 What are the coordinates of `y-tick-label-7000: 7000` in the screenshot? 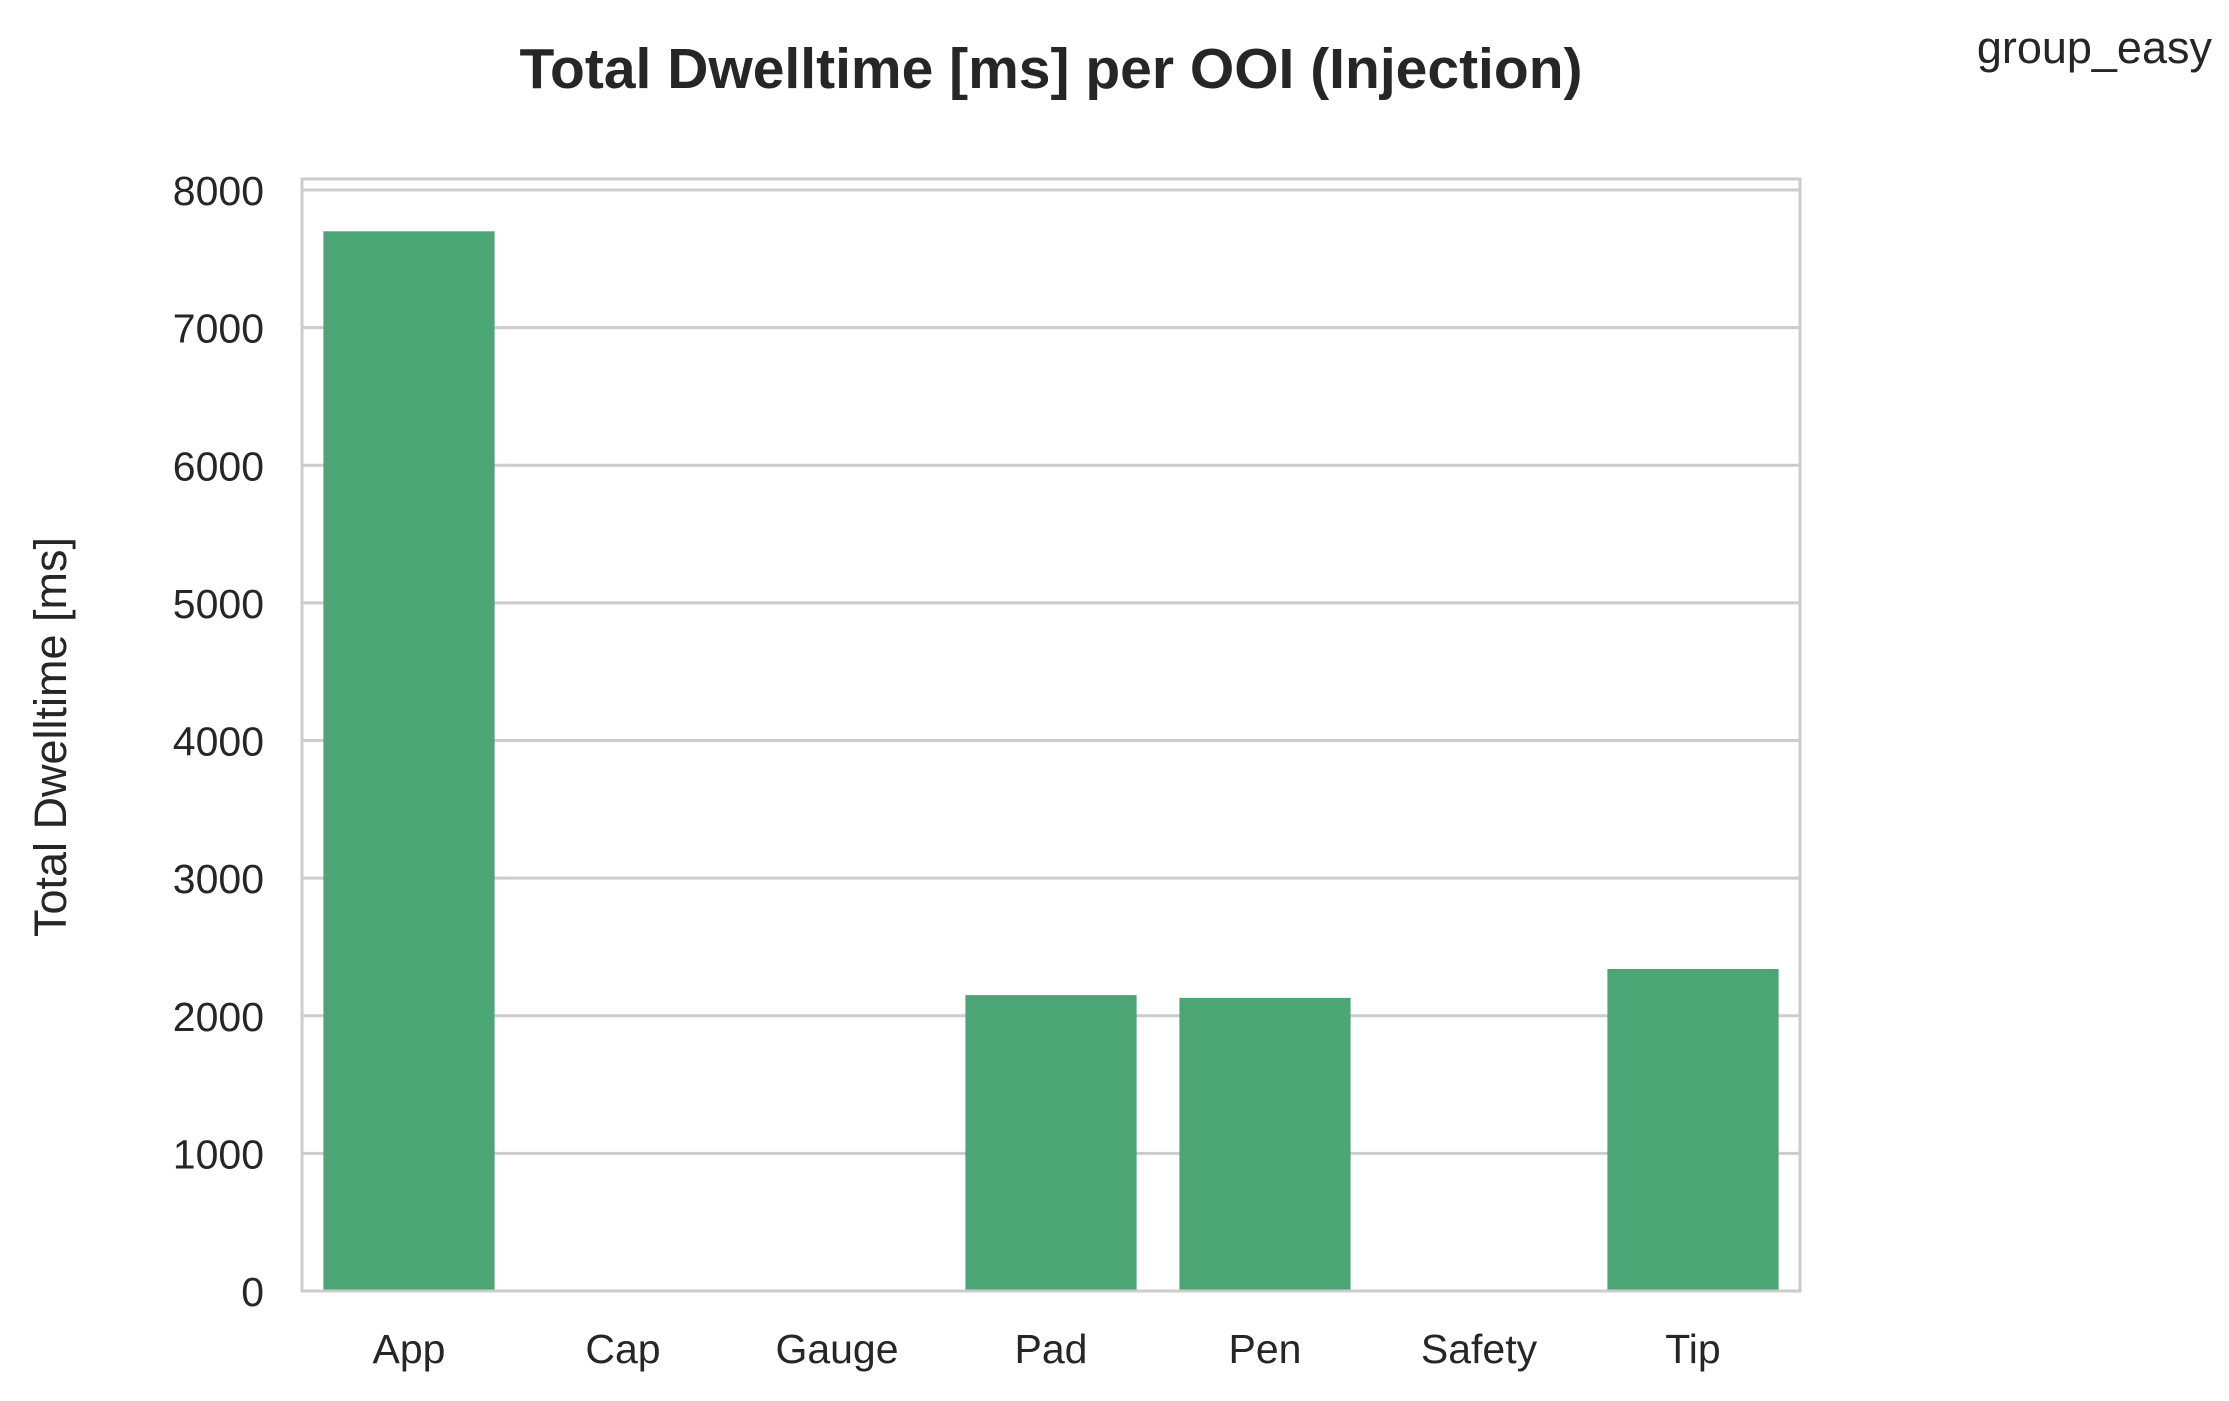 It's located at (218, 329).